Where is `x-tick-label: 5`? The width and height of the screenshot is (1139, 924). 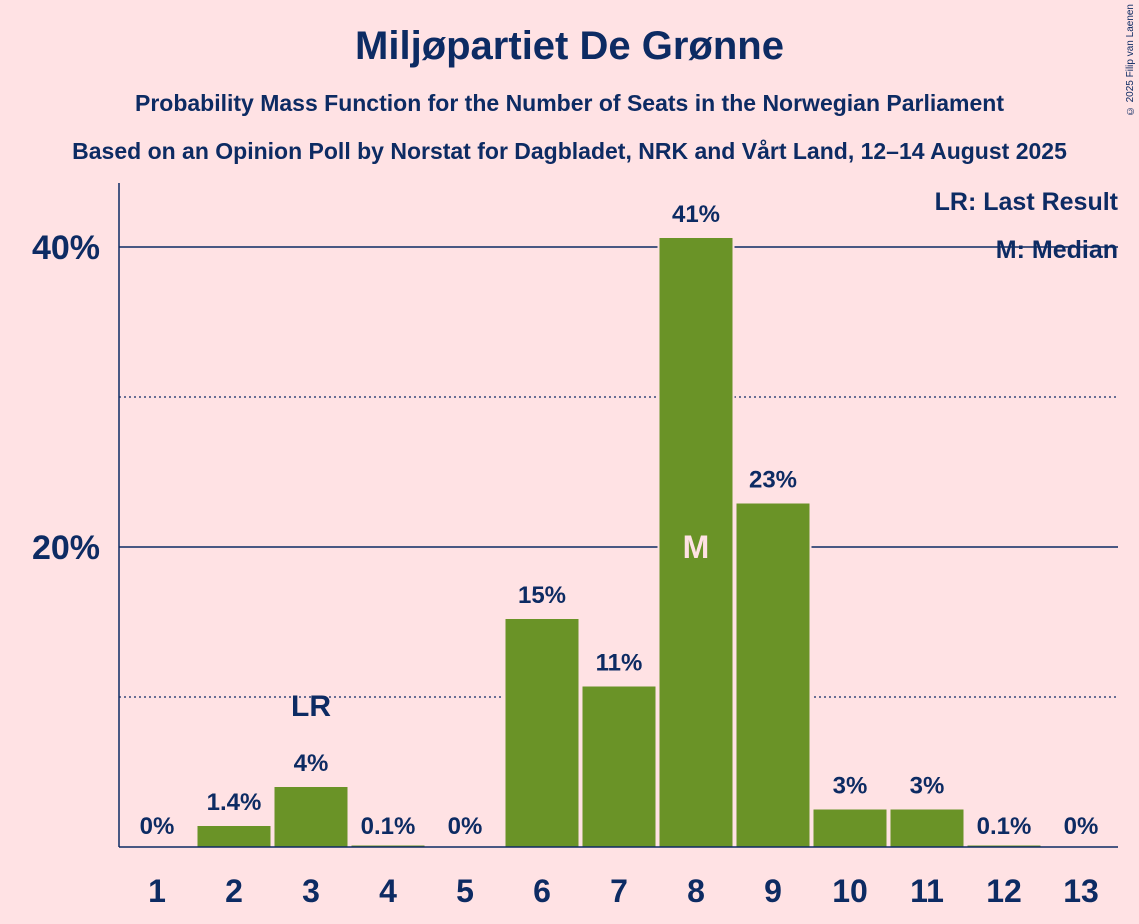
x-tick-label: 5 is located at coordinates (465, 891).